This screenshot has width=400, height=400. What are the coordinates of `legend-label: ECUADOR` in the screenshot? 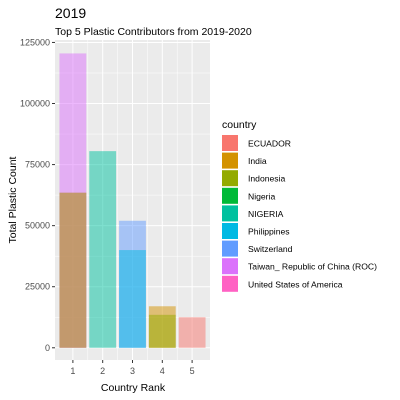 It's located at (269, 144).